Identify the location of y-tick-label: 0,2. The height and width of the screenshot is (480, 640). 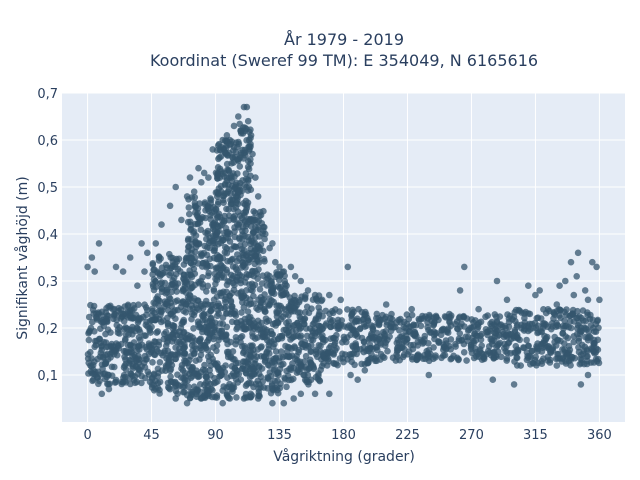
(47, 329).